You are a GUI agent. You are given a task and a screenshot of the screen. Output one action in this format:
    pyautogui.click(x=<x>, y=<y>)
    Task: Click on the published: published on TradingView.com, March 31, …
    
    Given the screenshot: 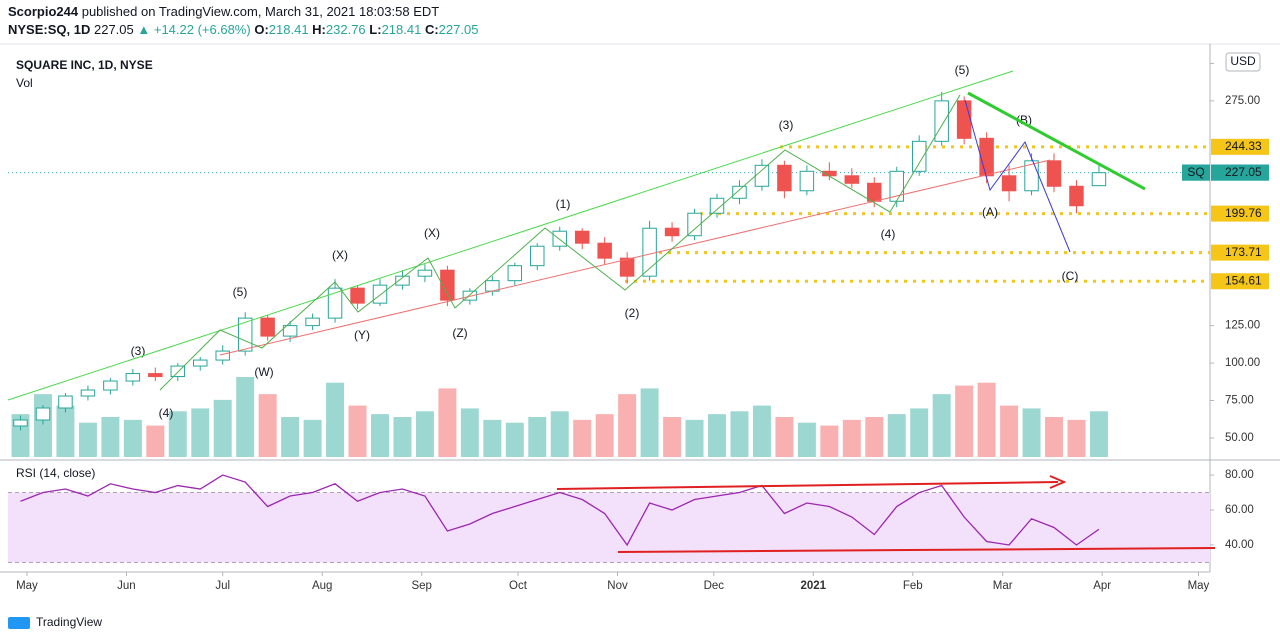 What is the action you would take?
    pyautogui.click(x=261, y=11)
    